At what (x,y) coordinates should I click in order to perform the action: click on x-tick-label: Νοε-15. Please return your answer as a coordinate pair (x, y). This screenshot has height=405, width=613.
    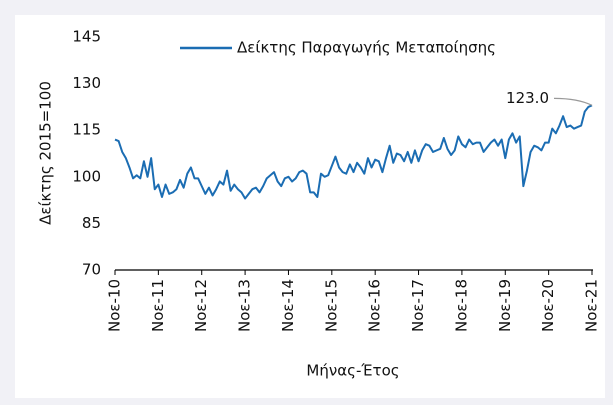
    Looking at the image, I should click on (331, 305).